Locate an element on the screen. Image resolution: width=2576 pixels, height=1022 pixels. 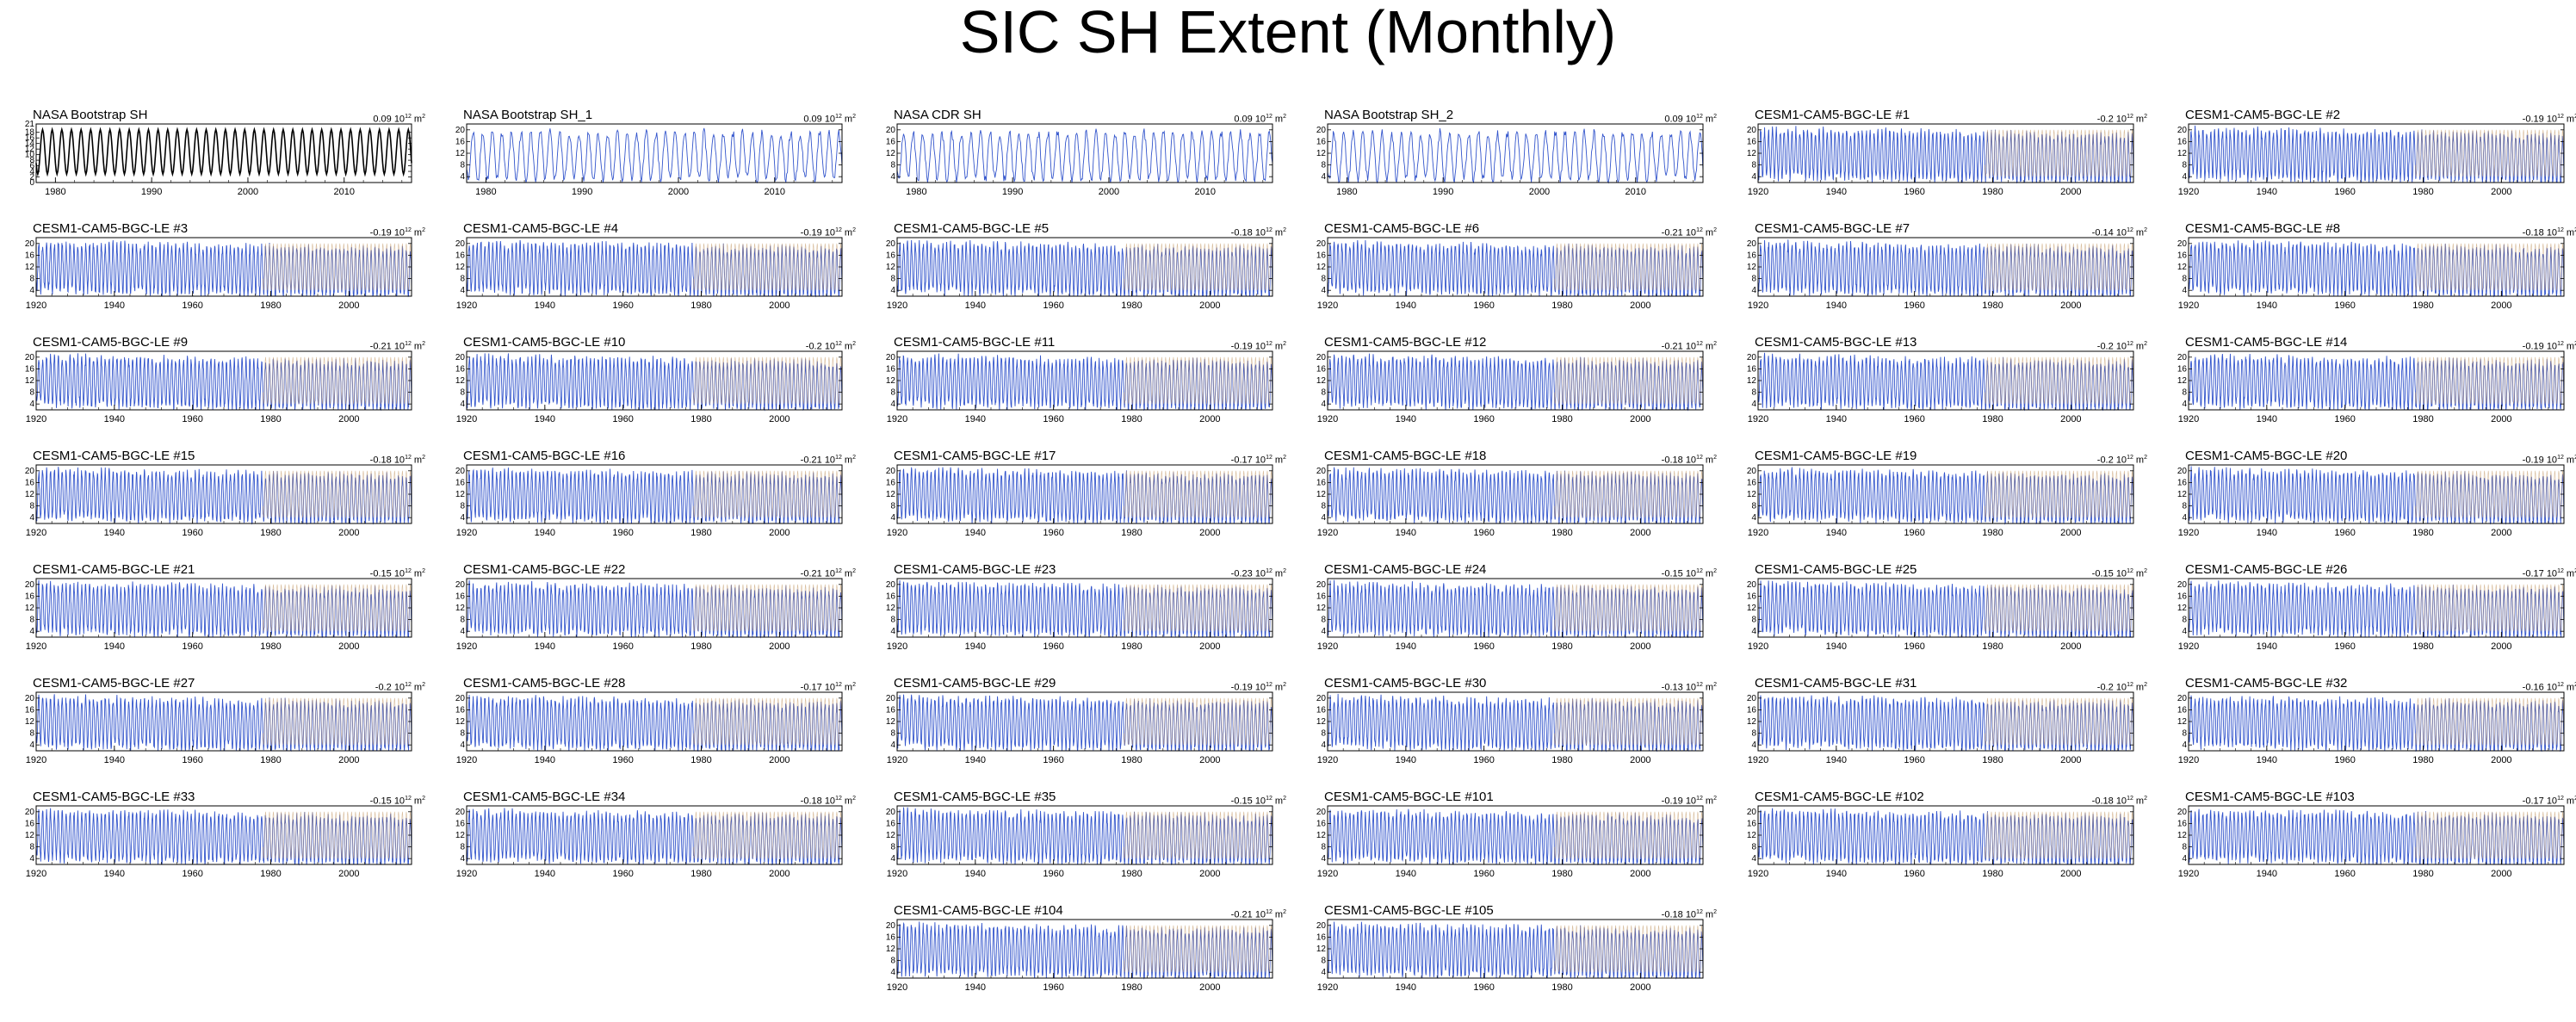
trend-label: -0.19 1012 m2 is located at coordinates (829, 232).